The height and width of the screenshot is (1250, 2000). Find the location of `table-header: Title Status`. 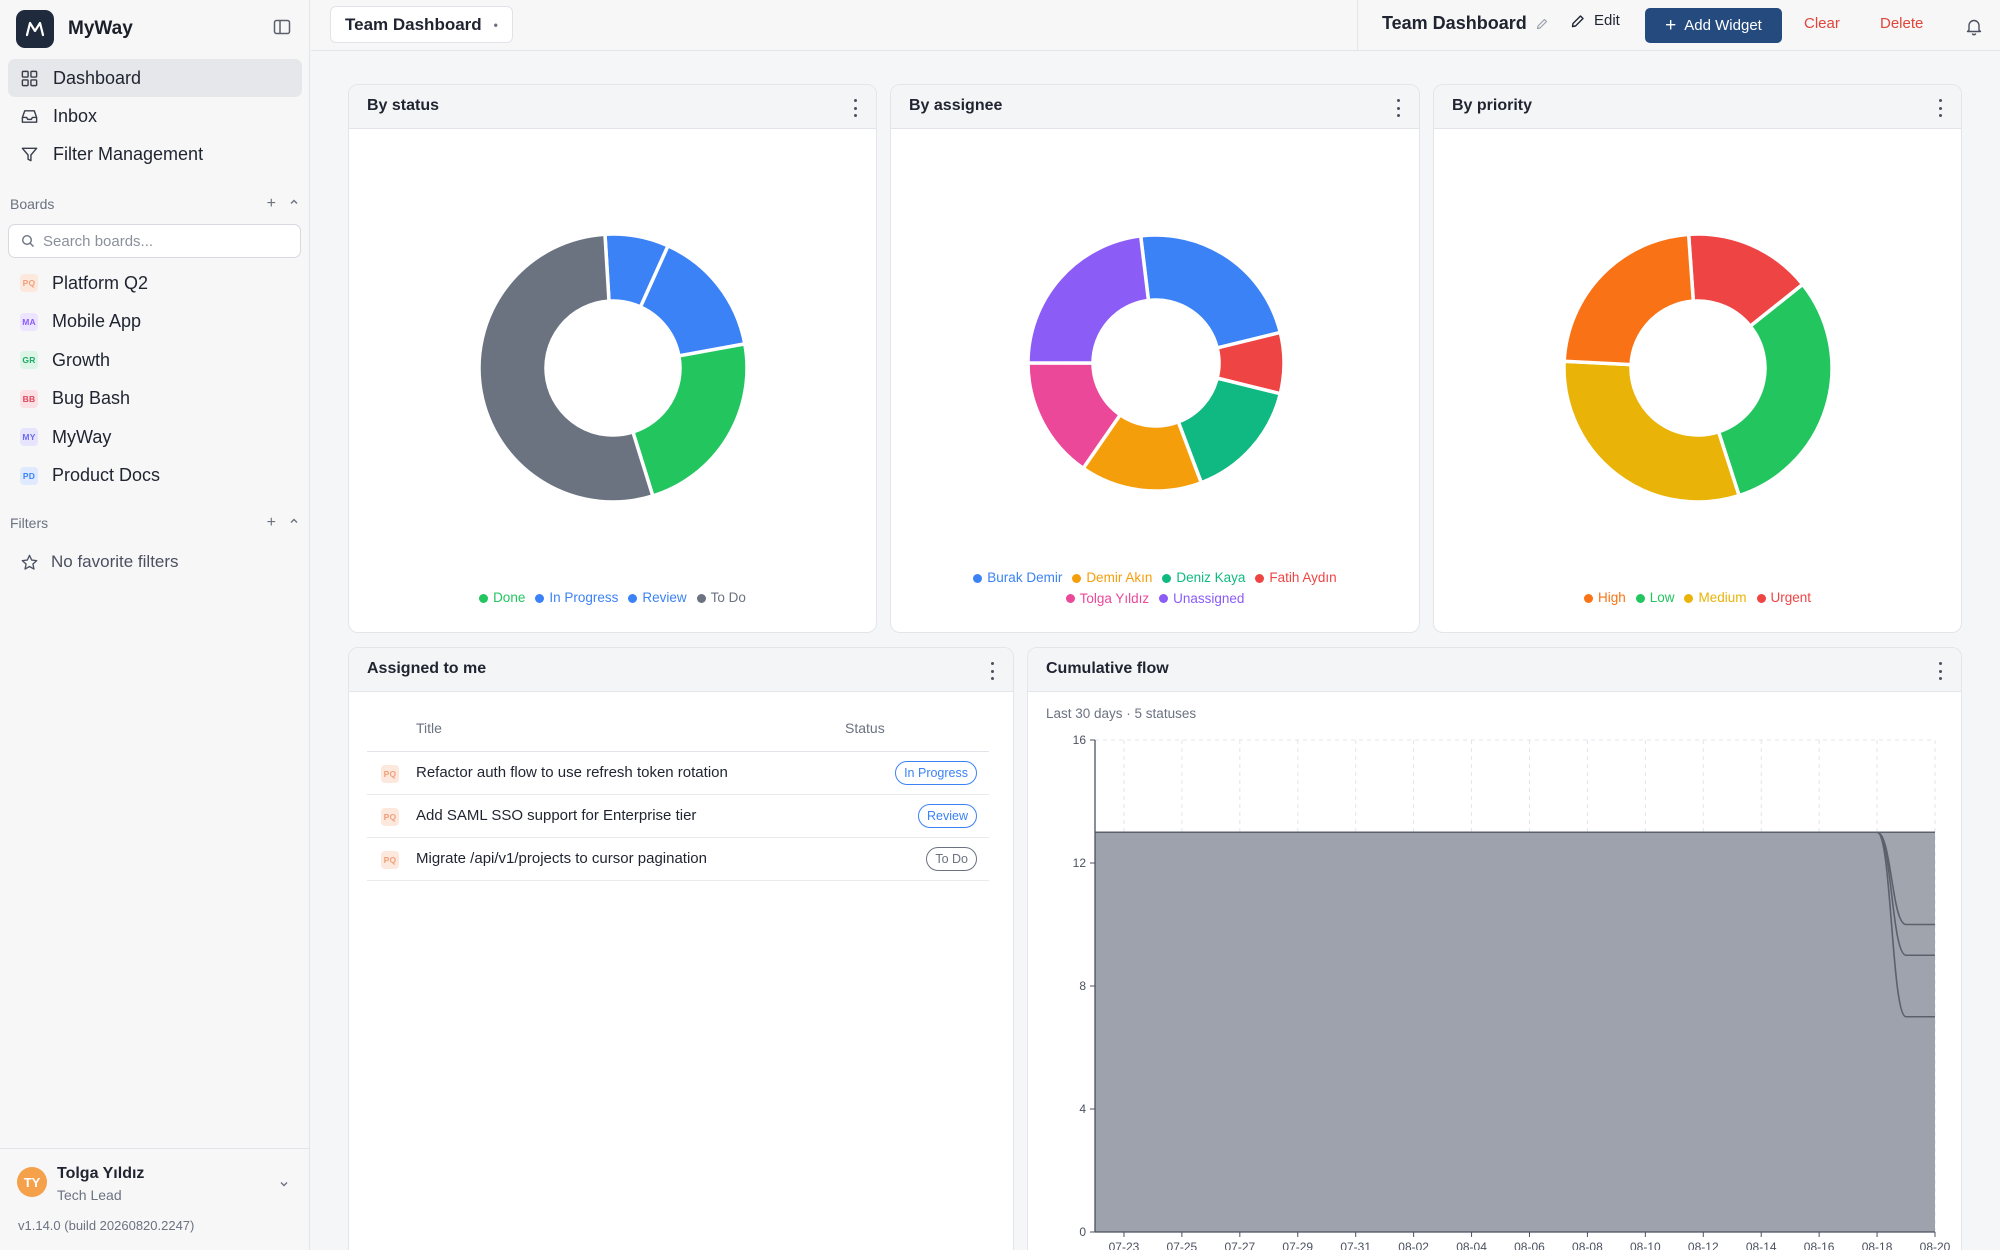

table-header: Title Status is located at coordinates (678, 729).